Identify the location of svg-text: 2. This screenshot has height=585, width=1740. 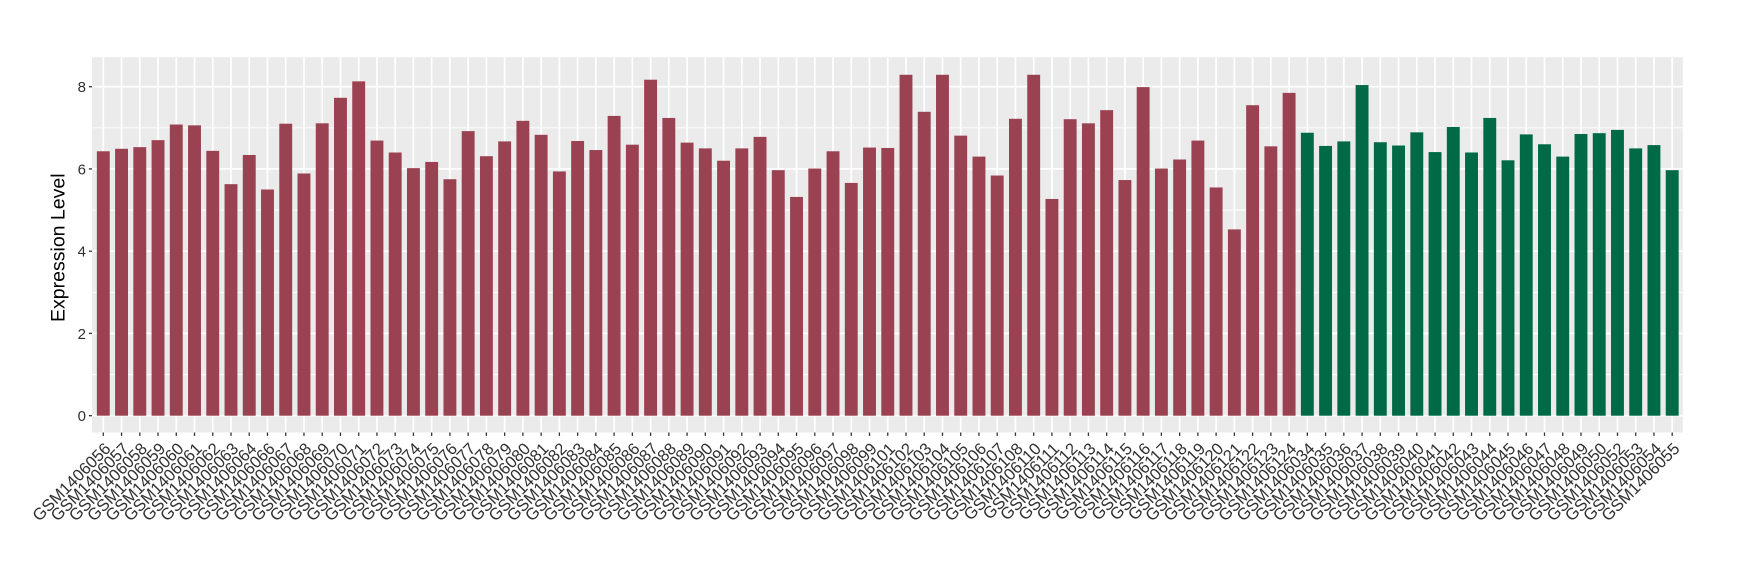
(82, 334).